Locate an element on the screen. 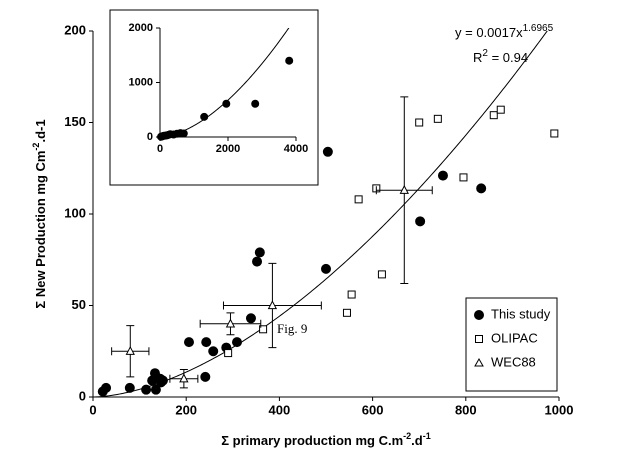 The image size is (627, 461). label-text: .d is located at coordinates (417, 440).